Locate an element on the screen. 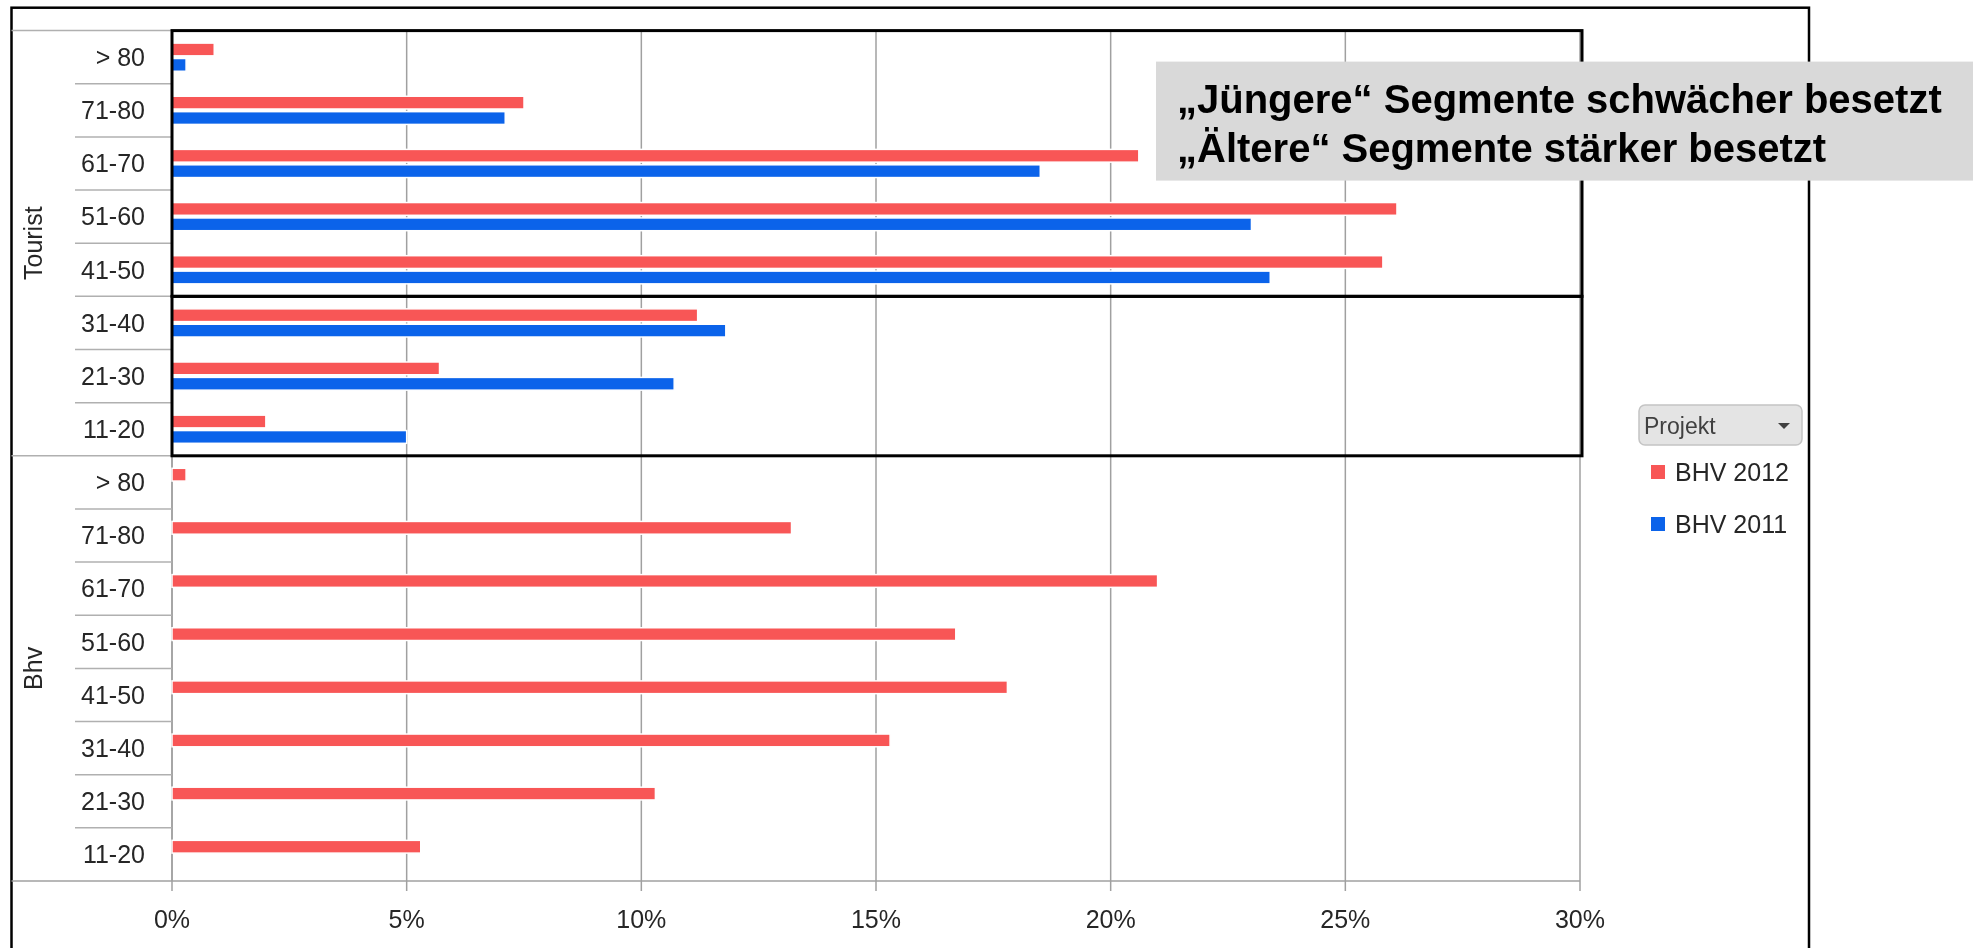 This screenshot has height=948, width=1973. x-tick-label: 10% is located at coordinates (641, 919).